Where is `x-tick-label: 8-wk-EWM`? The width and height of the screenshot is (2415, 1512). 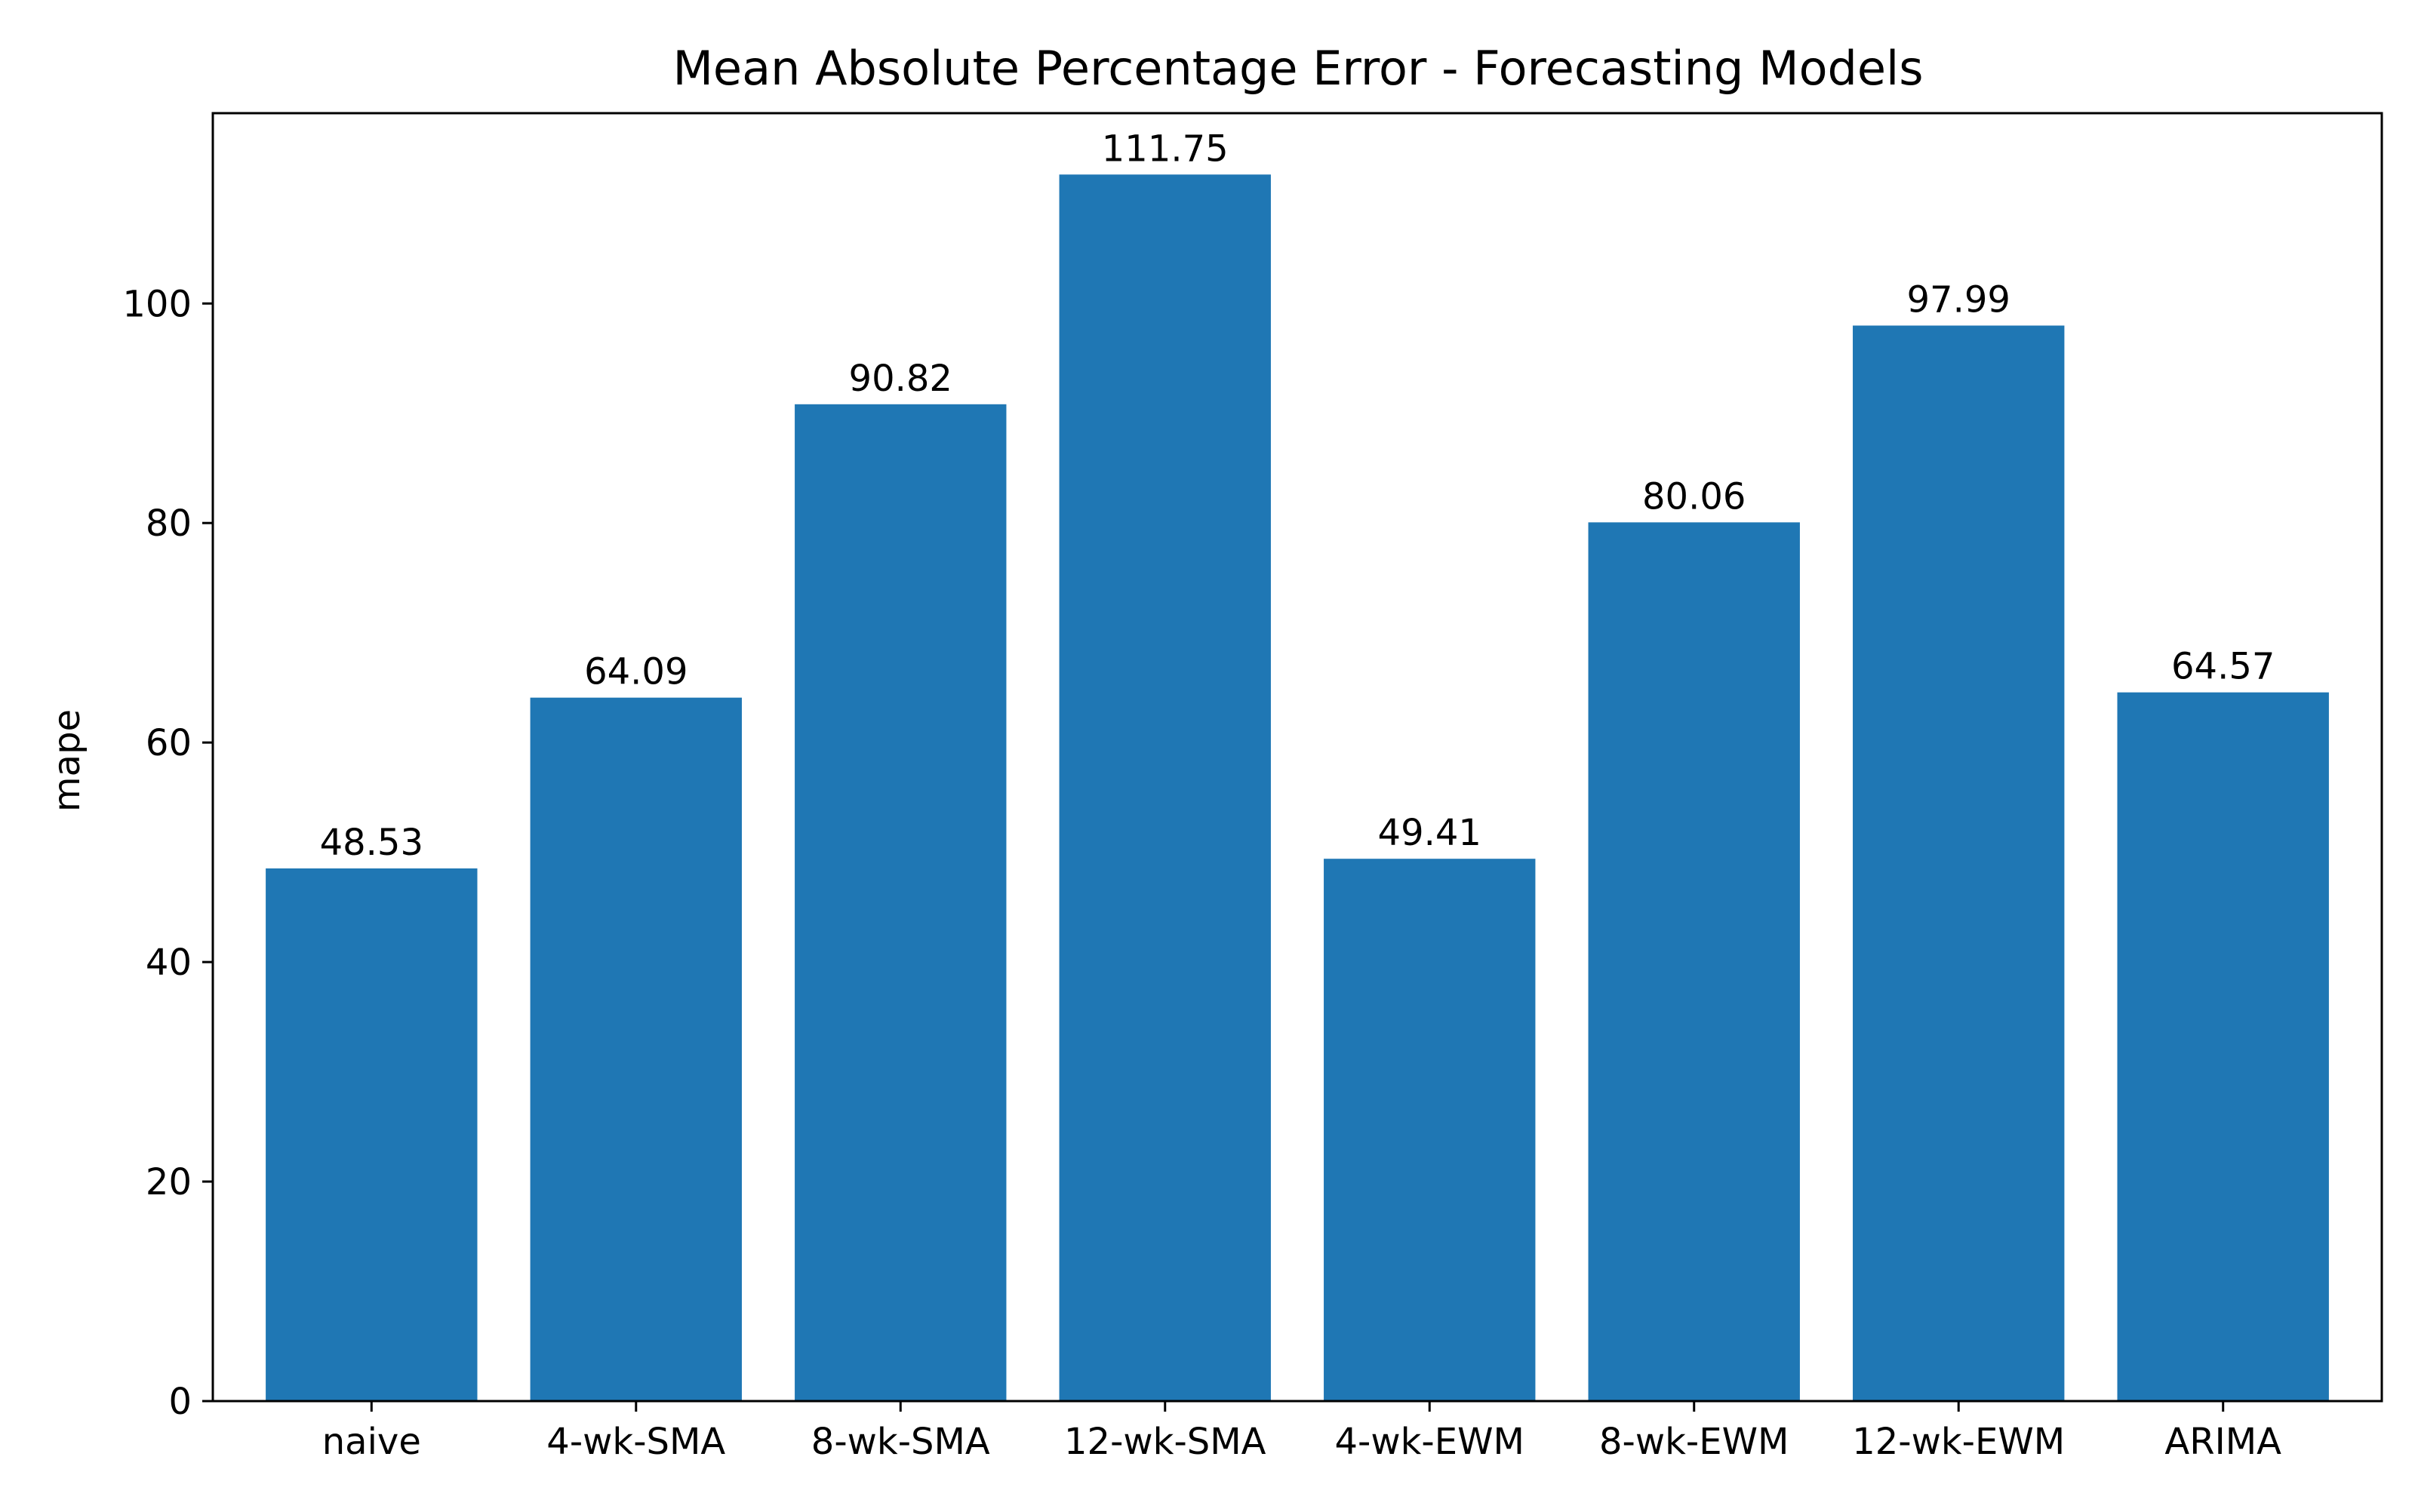
x-tick-label: 8-wk-EWM is located at coordinates (1694, 1442).